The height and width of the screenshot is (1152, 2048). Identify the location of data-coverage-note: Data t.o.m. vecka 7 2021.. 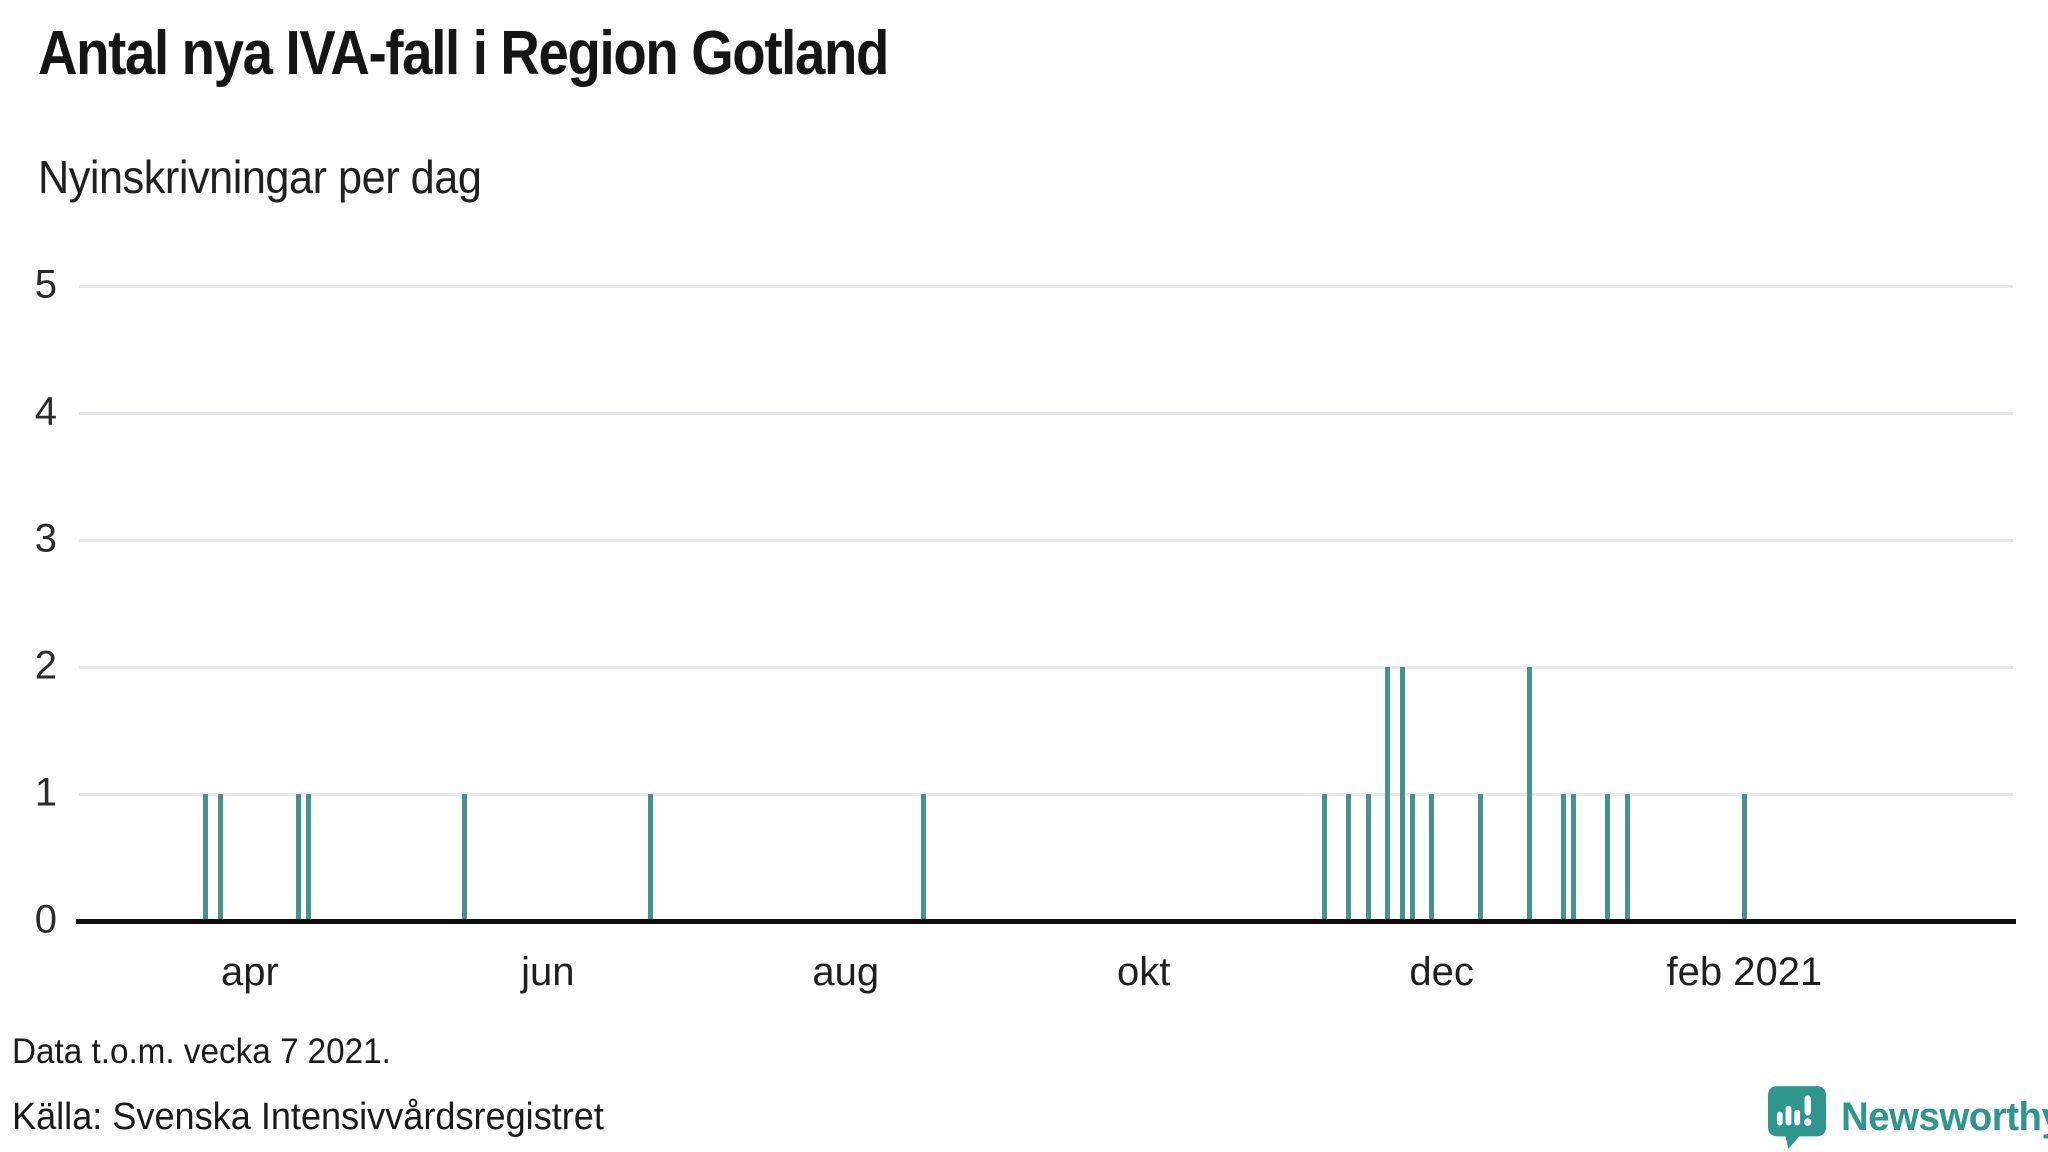
(201, 1051).